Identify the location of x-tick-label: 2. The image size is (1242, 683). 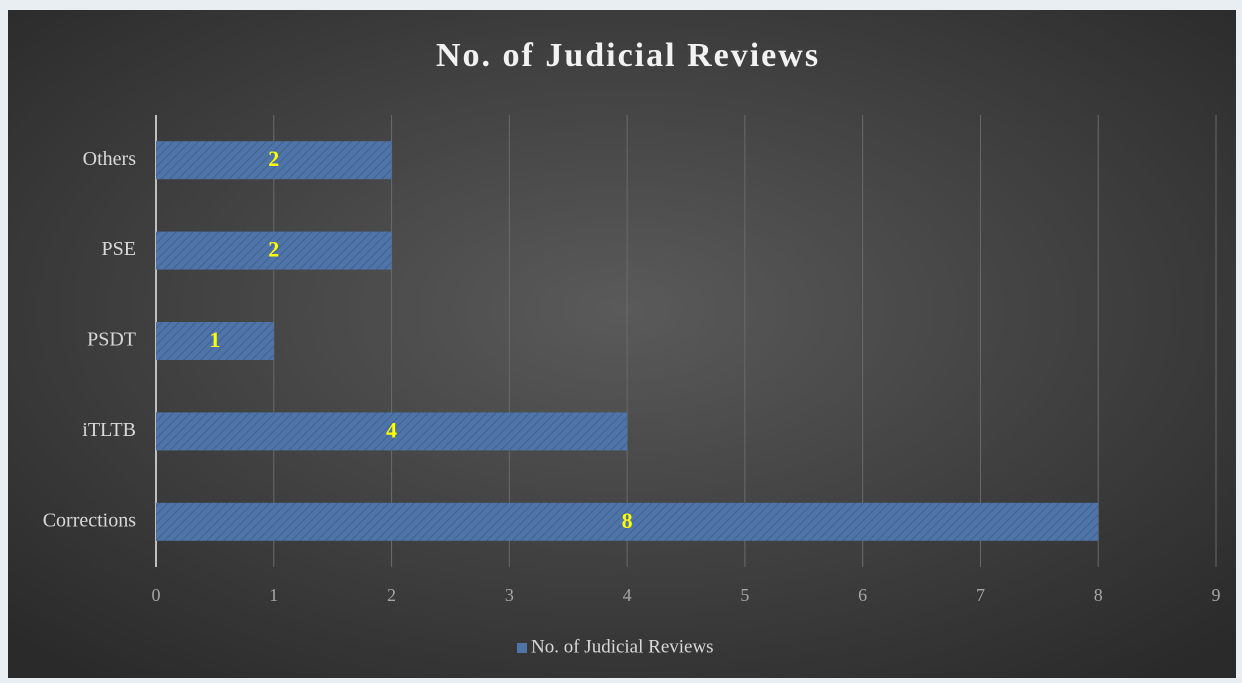
(391, 595).